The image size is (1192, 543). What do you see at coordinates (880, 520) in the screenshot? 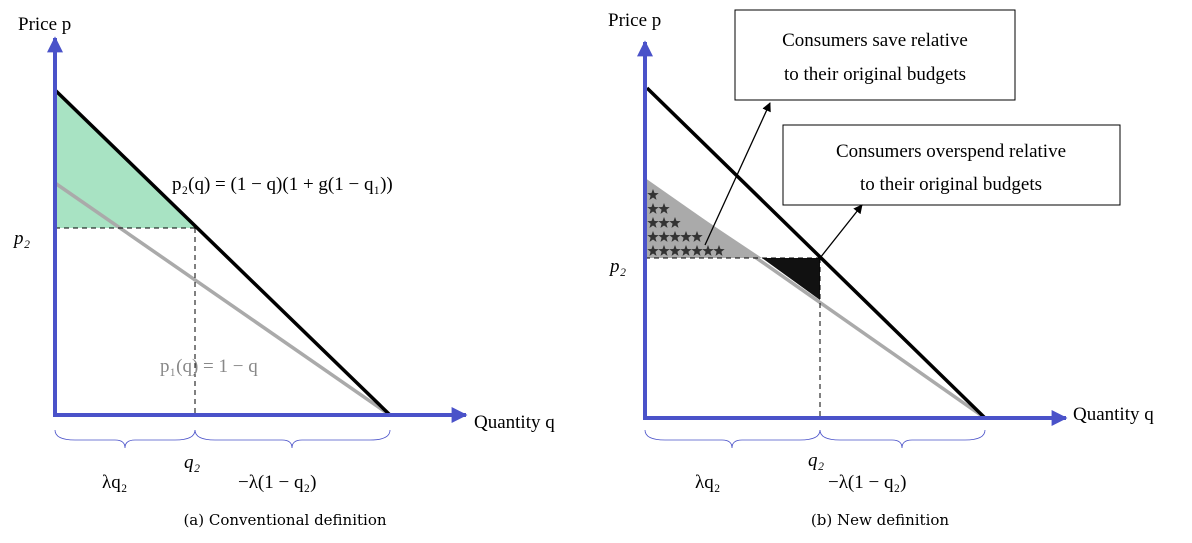
I see `caption: (b) New definition` at bounding box center [880, 520].